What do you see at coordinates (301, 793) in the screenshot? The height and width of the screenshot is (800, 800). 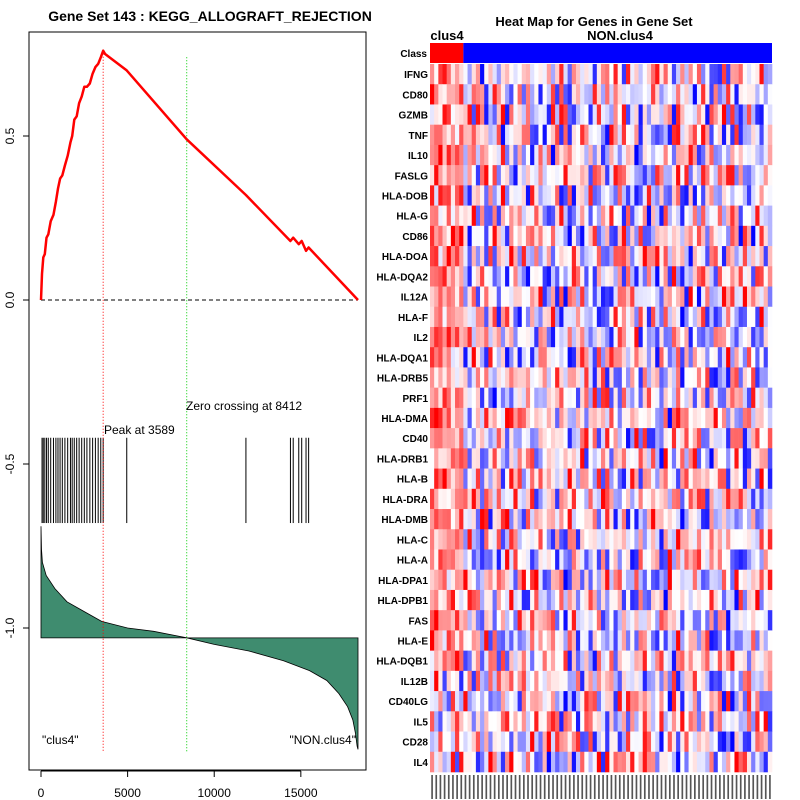 I see `x-tick-label-3: 15000` at bounding box center [301, 793].